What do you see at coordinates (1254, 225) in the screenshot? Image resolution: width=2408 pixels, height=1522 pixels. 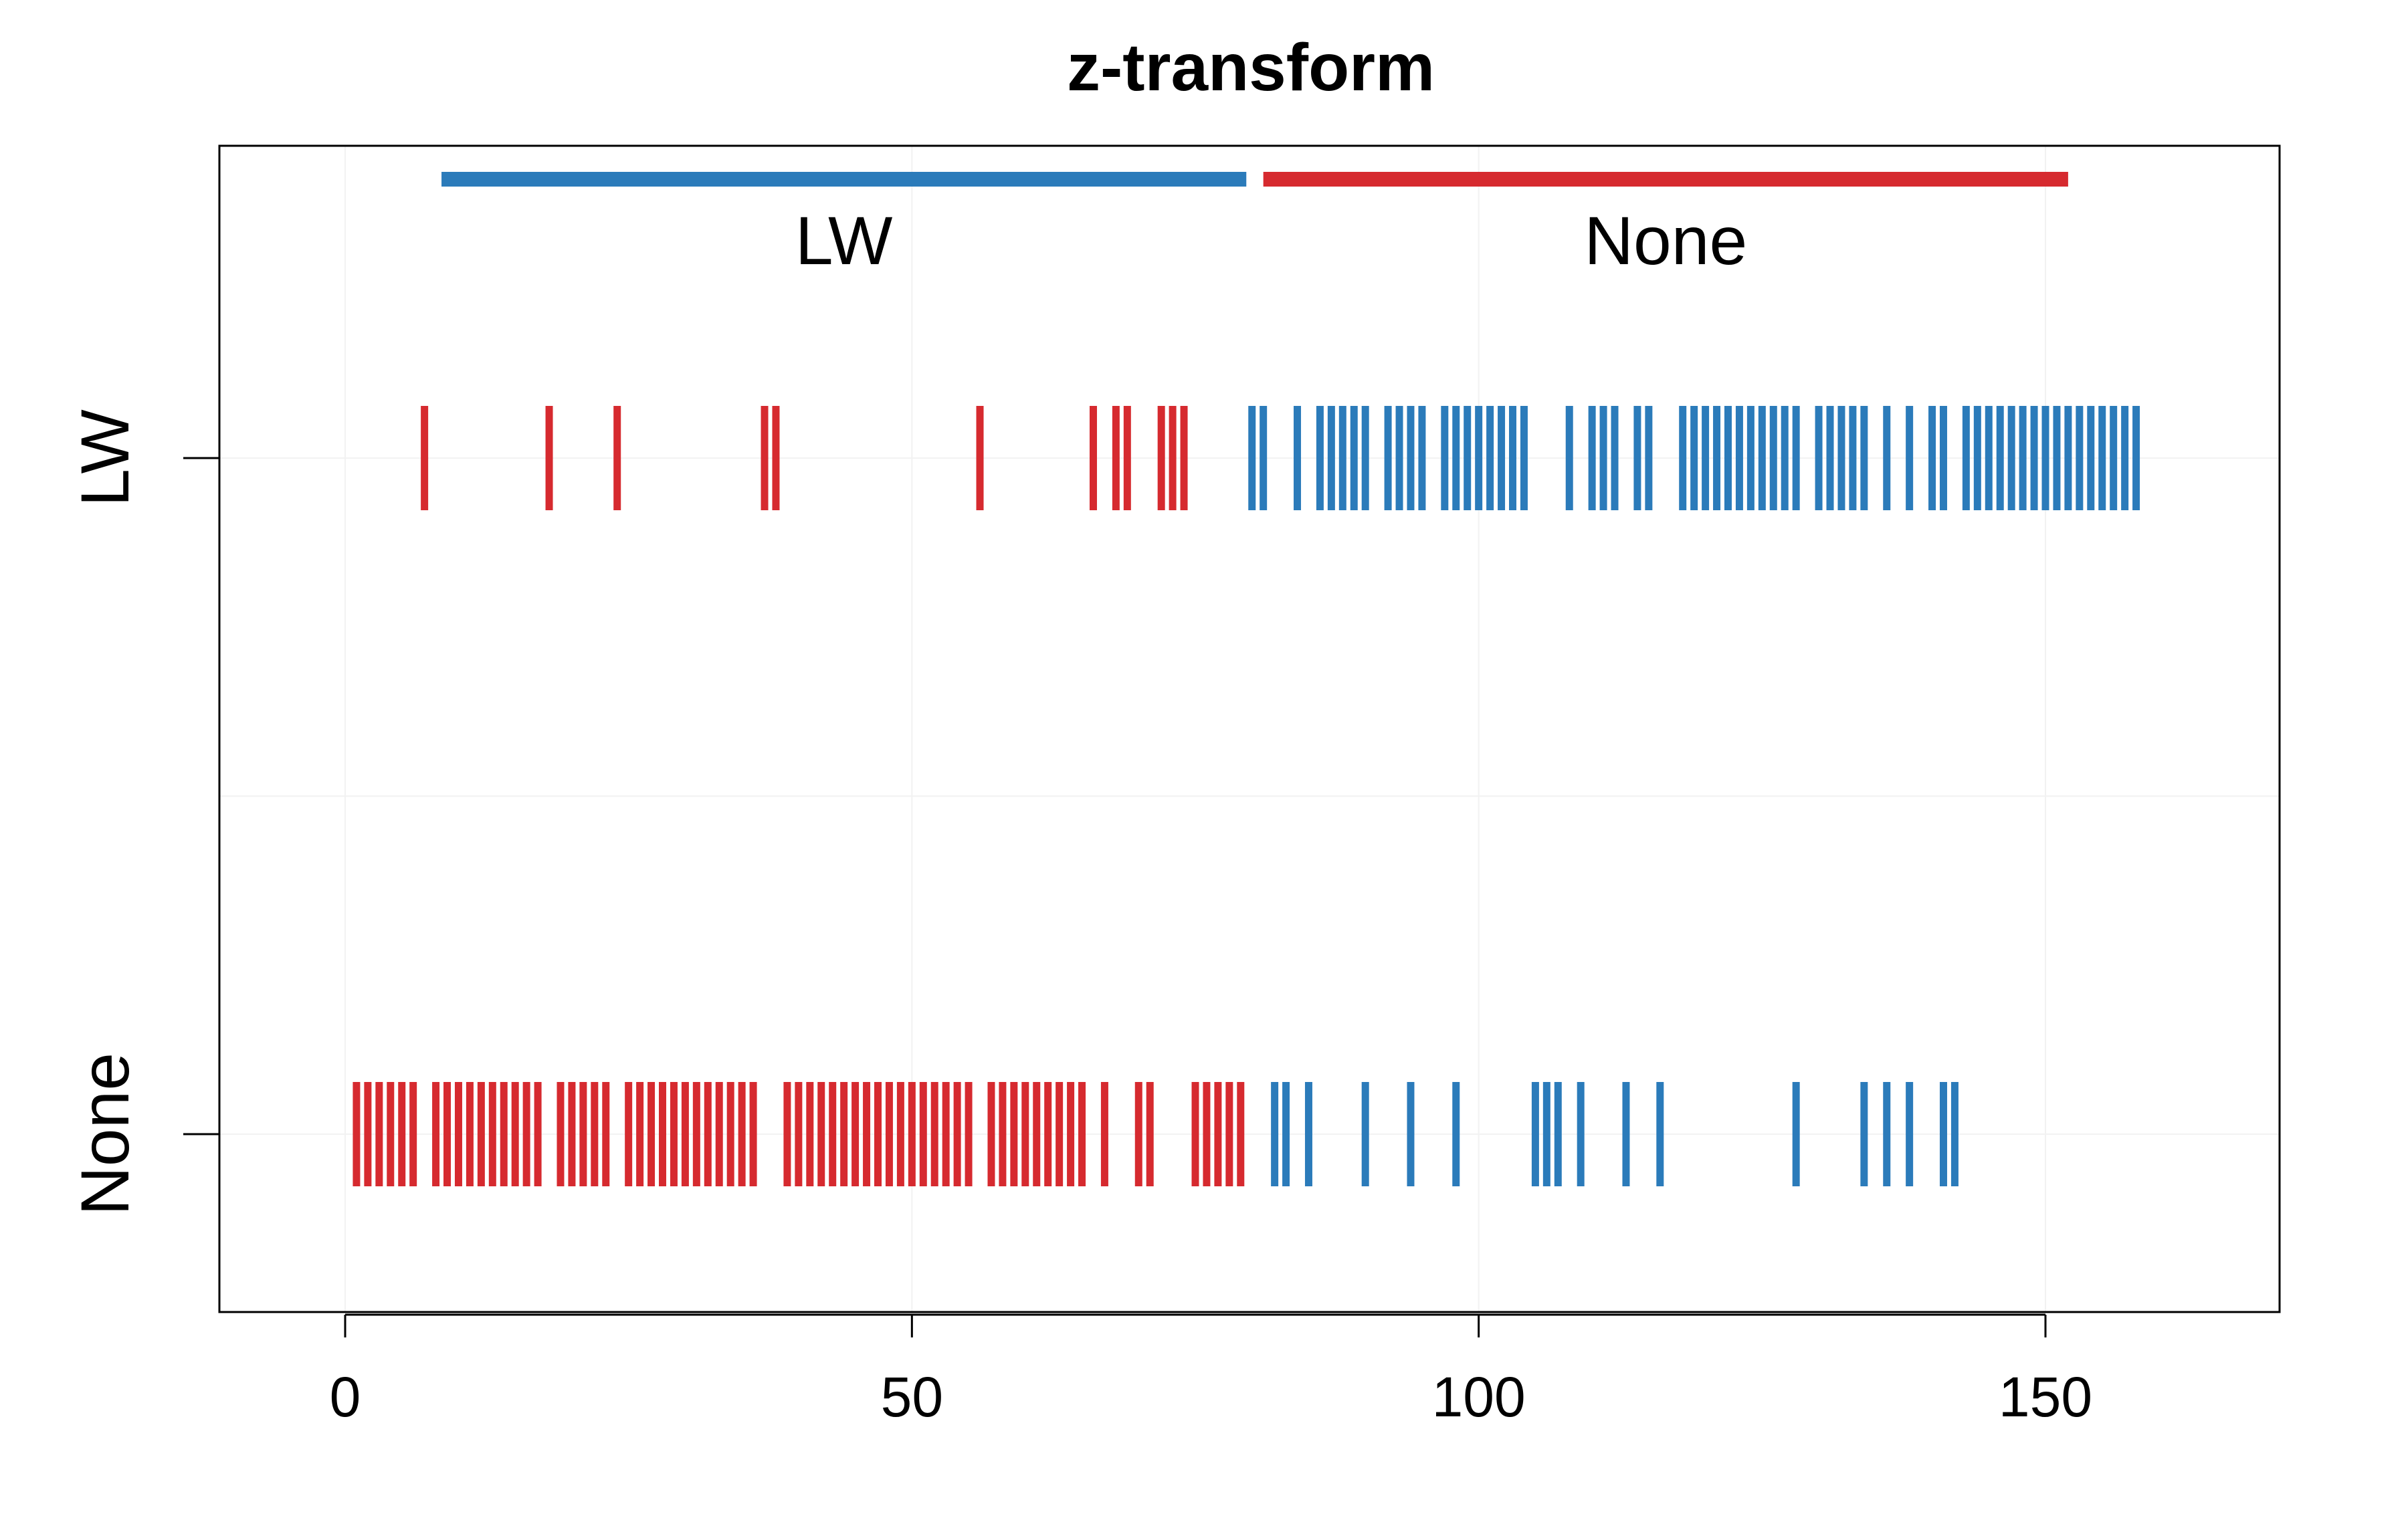 I see `group-bars: LW None` at bounding box center [1254, 225].